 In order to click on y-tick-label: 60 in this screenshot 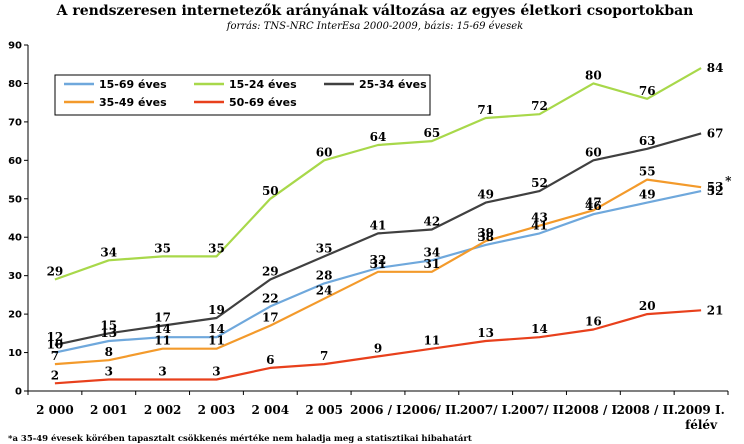, I will do `click(15, 161)`.